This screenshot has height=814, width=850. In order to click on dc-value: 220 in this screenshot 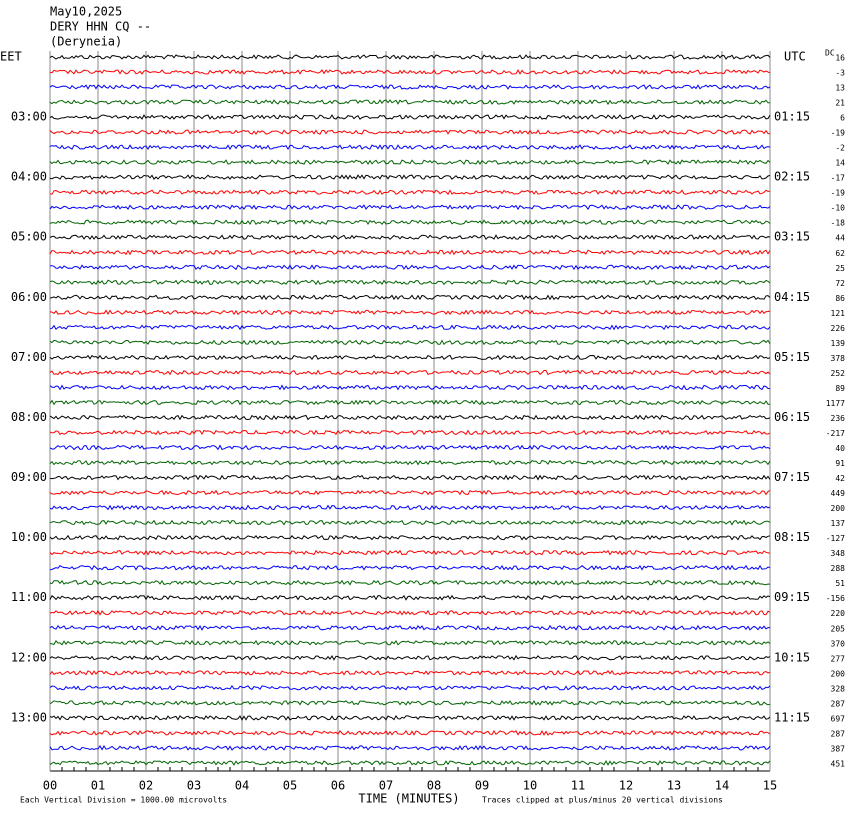, I will do `click(838, 613)`.